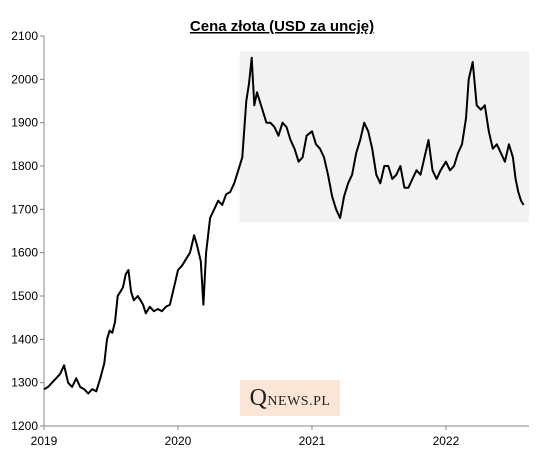 The image size is (541, 458). Describe the element at coordinates (280, 436) in the screenshot. I see `x-axis: 2019 2020 2021 2022` at that location.